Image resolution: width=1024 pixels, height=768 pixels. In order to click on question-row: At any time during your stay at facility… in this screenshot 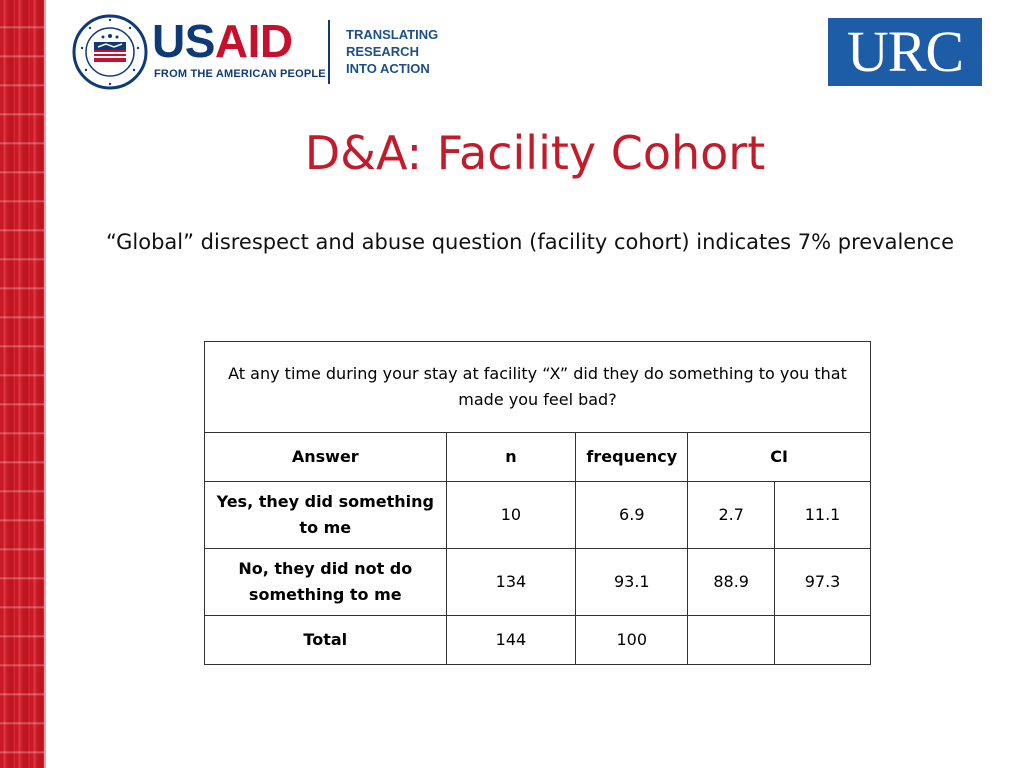, I will do `click(537, 387)`.